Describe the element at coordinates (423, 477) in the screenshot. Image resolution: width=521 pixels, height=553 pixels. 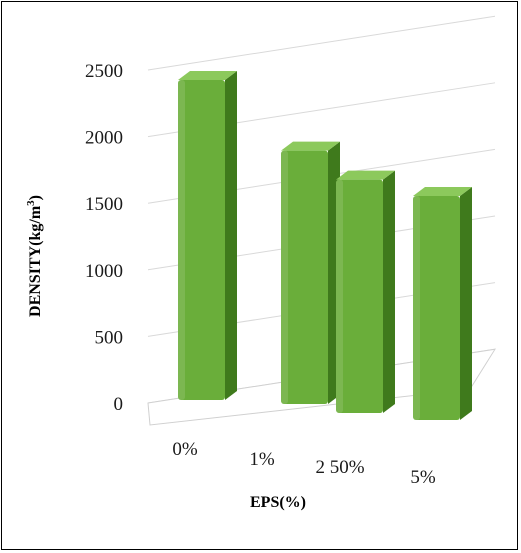
I see `x-category-label-3: 5%` at that location.